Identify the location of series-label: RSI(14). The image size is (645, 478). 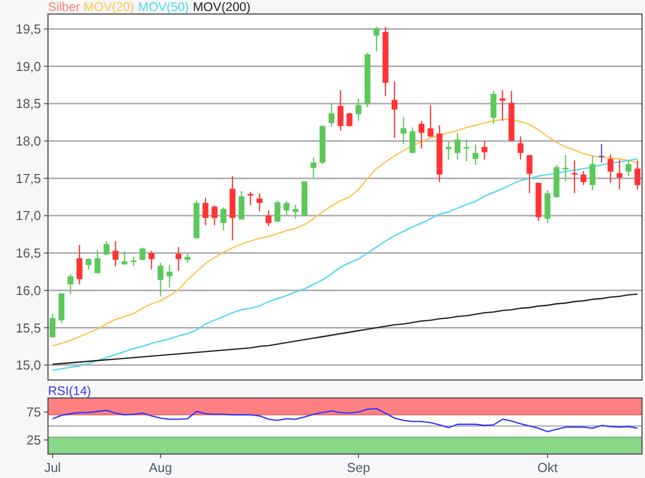
(70, 391).